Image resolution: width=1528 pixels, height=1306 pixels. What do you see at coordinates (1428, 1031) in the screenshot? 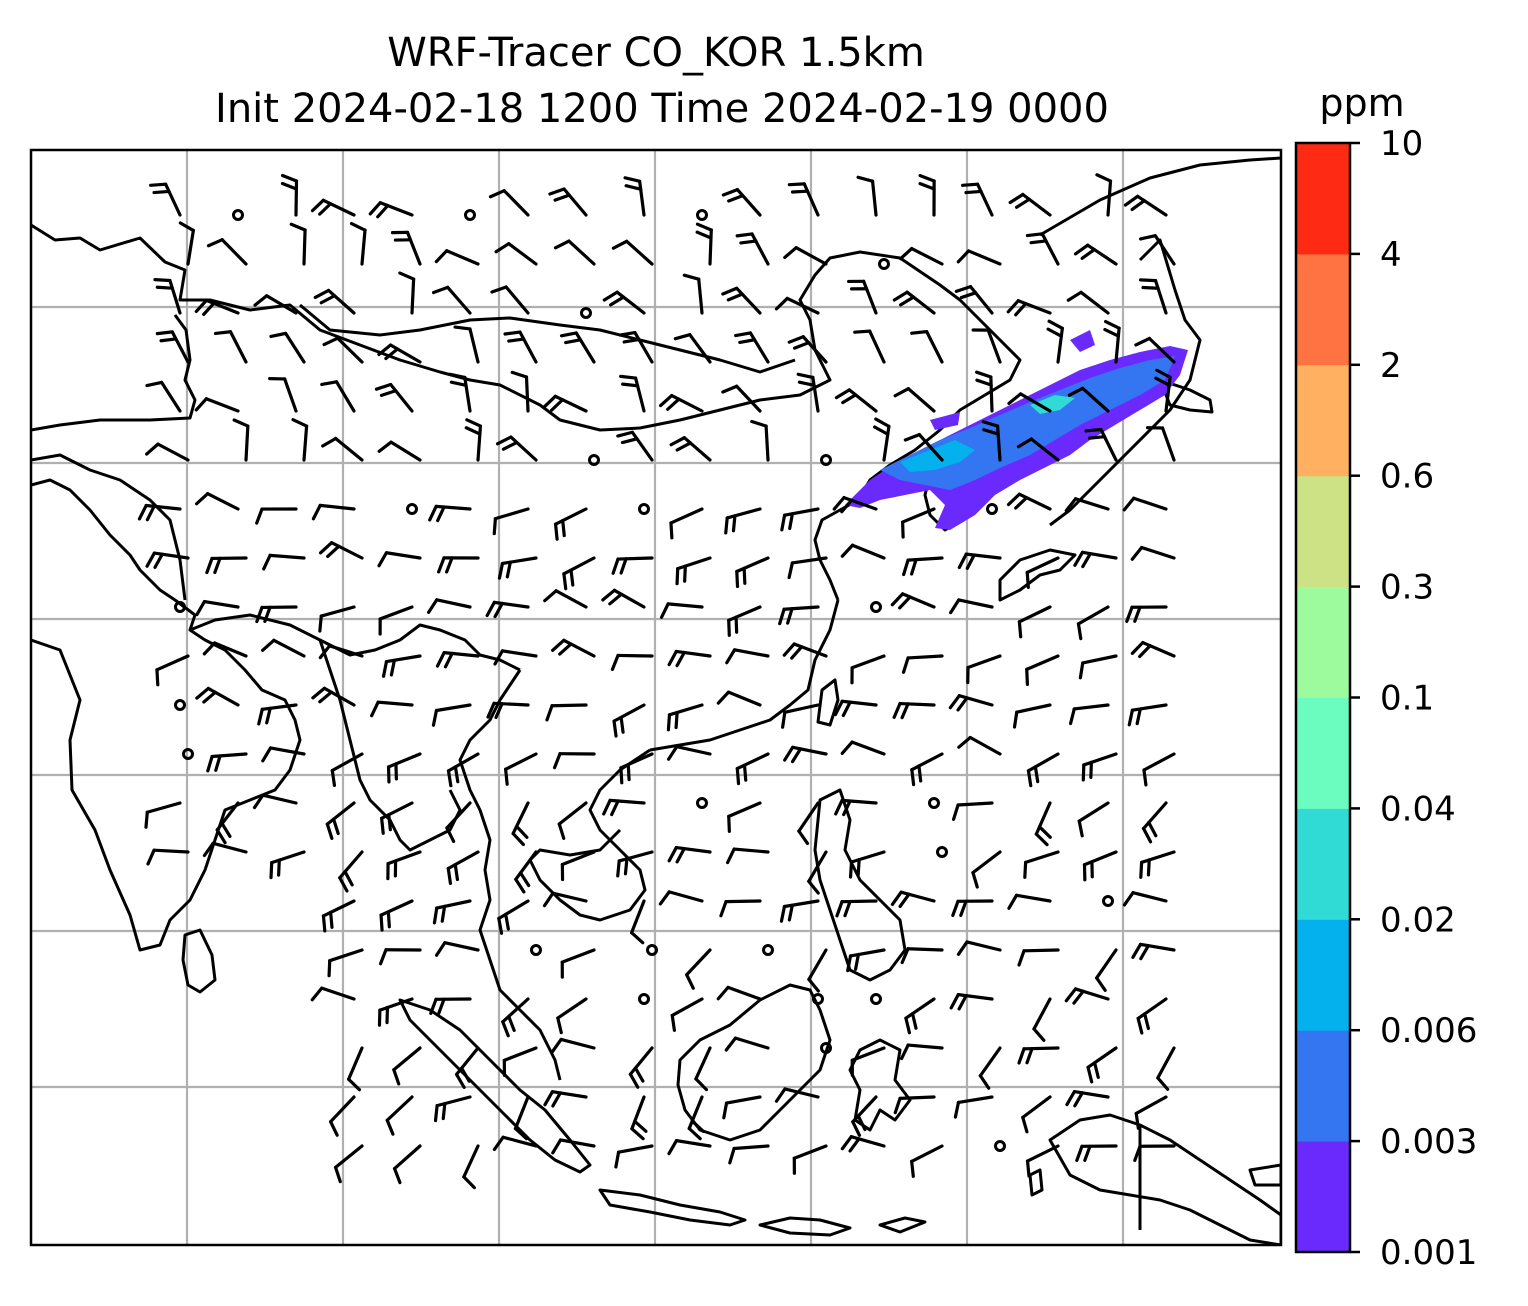
I see `colorbar-tick-label: 0.006` at bounding box center [1428, 1031].